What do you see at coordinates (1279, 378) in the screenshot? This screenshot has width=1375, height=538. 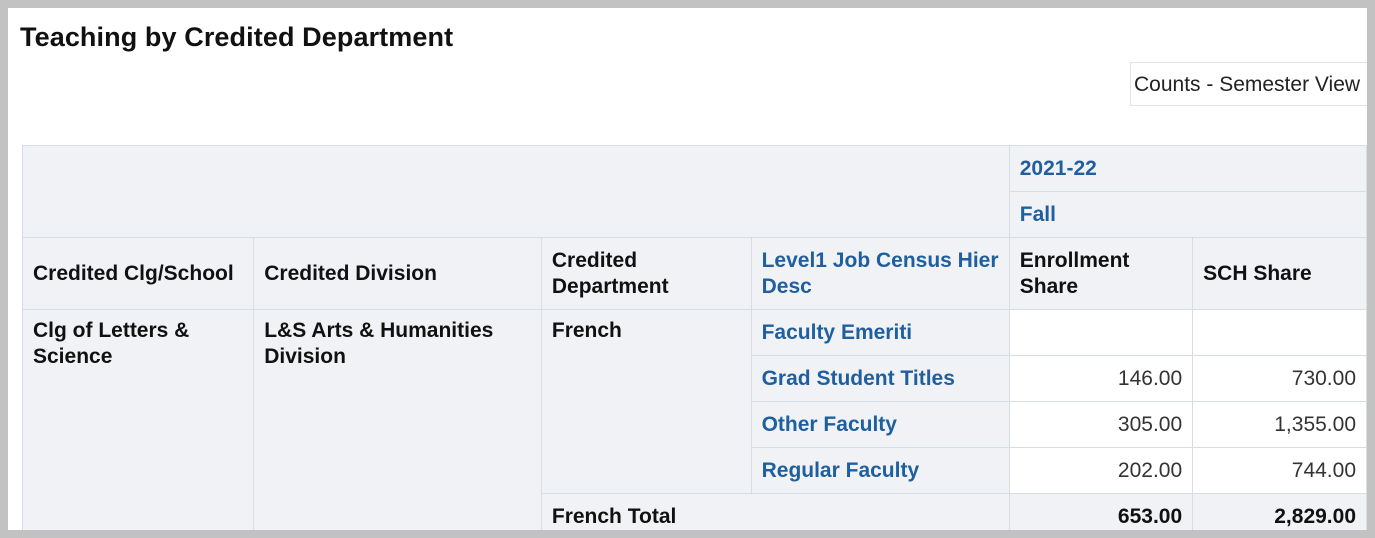 I see `sch-cell: 730.00` at bounding box center [1279, 378].